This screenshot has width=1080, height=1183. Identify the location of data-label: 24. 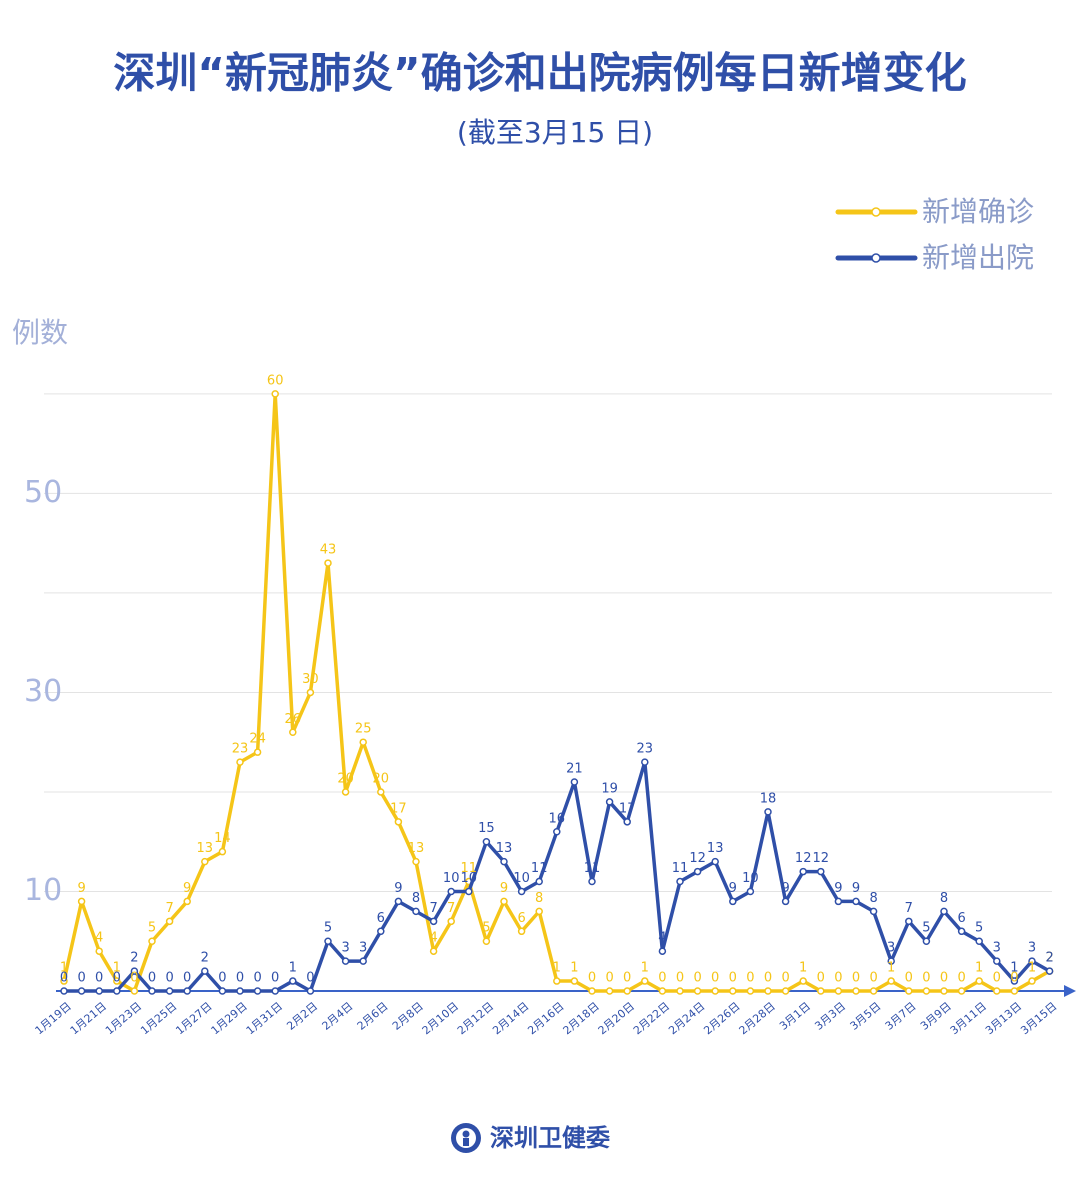
(257, 739).